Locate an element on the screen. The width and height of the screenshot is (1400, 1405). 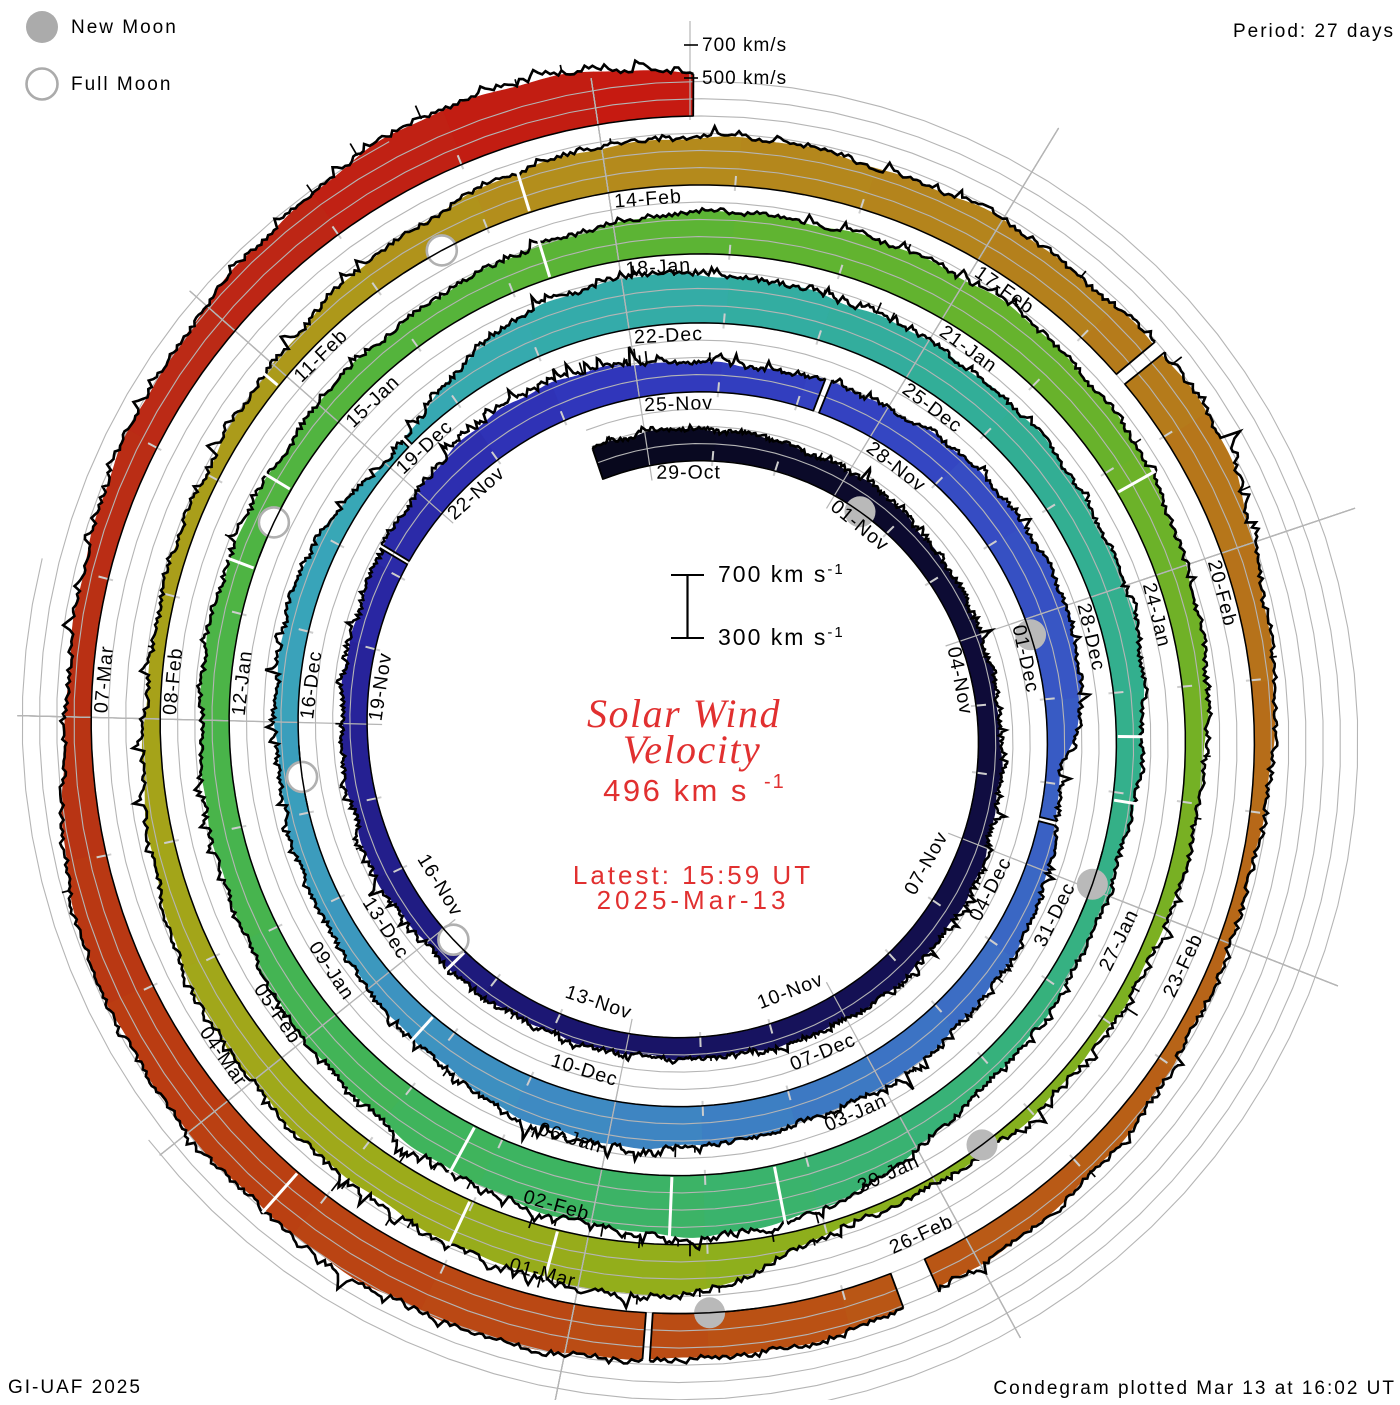
svg-text: -1 is located at coordinates (775, 782).